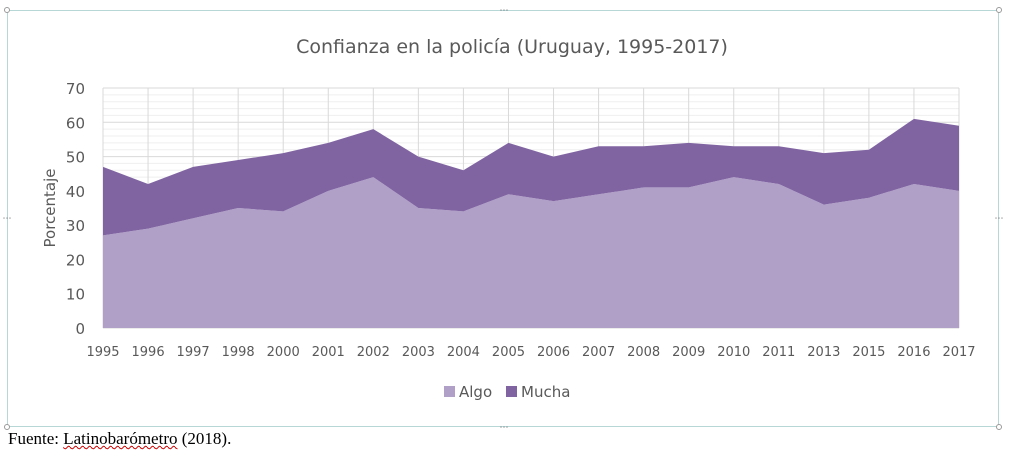 The height and width of the screenshot is (473, 1024). I want to click on x-tick-label: 2017, so click(958, 352).